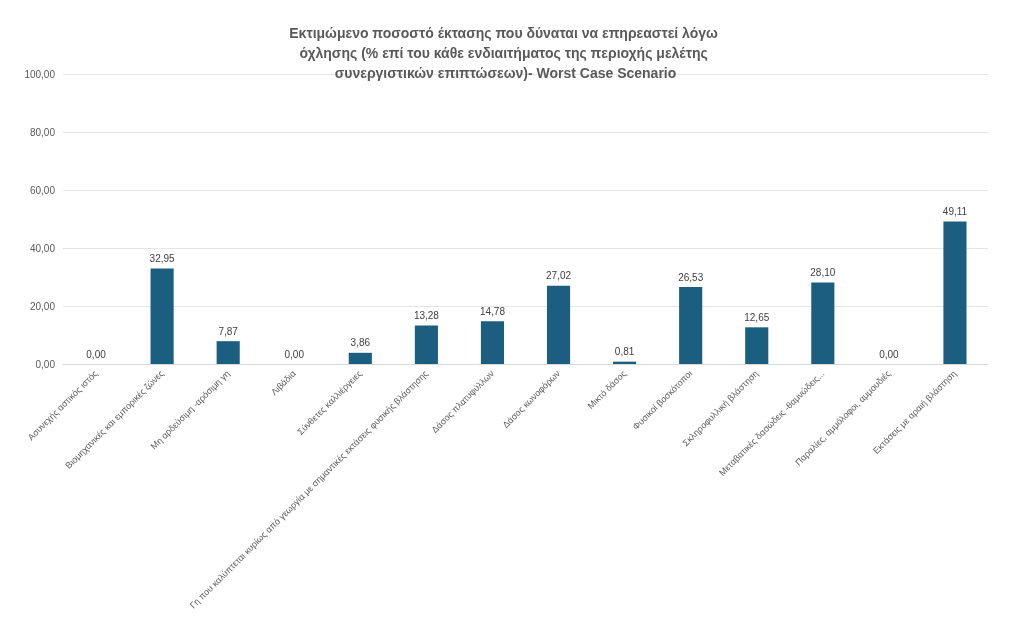 This screenshot has width=1011, height=641. I want to click on y-tick-label: 100,00, so click(40, 74).